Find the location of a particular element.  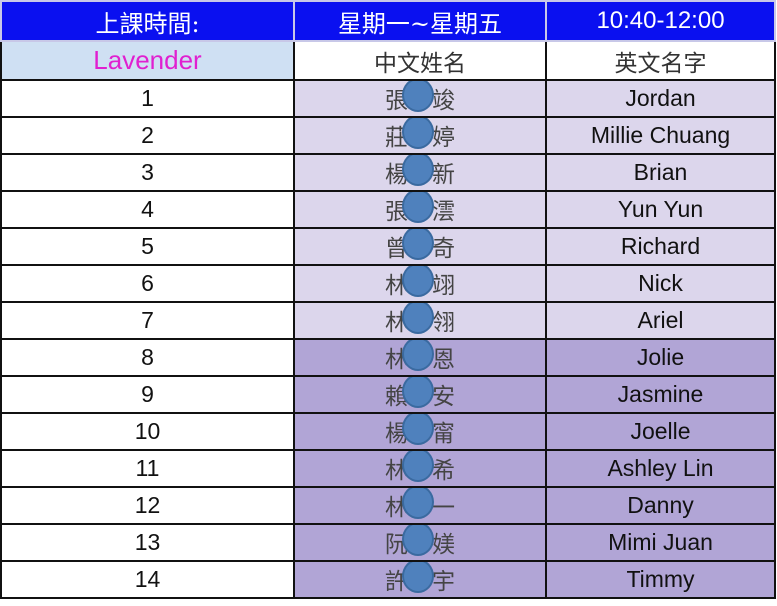

chinese-name: 林一 is located at coordinates (420, 505).